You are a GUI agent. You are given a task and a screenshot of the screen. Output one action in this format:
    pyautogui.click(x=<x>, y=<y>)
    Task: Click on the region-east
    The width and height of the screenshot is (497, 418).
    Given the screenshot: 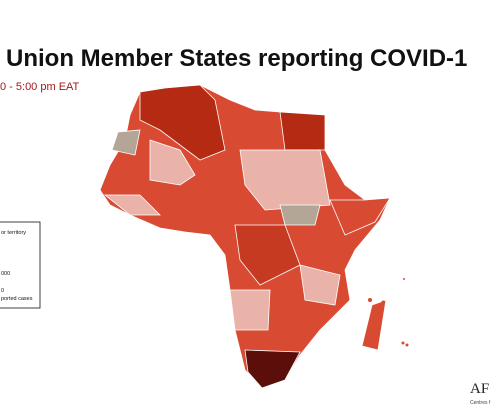 What is the action you would take?
    pyautogui.click(x=320, y=285)
    